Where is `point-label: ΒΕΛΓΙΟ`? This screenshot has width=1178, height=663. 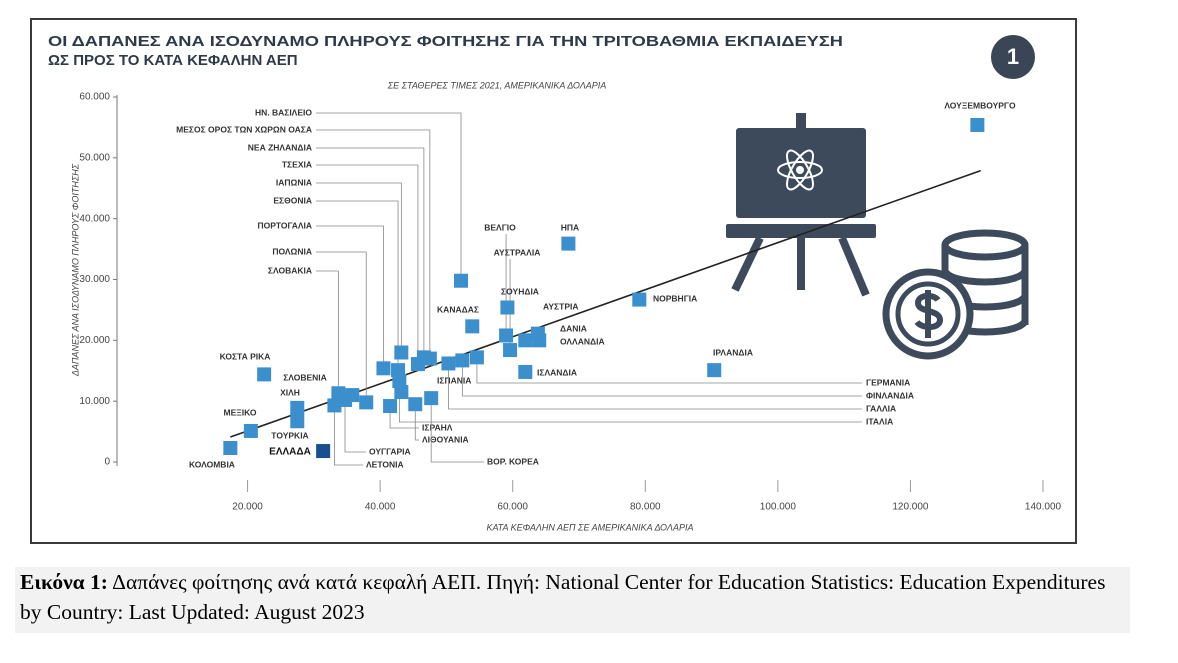
point-label: ΒΕΛΓΙΟ is located at coordinates (500, 227).